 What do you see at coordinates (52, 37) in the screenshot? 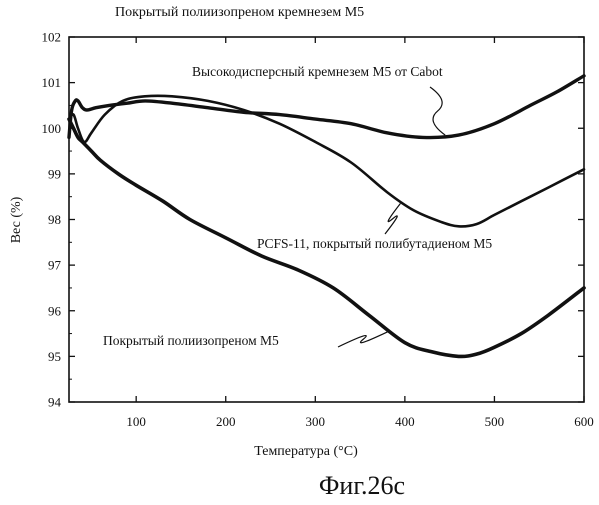
I see `y-tick-label: 102` at bounding box center [52, 37].